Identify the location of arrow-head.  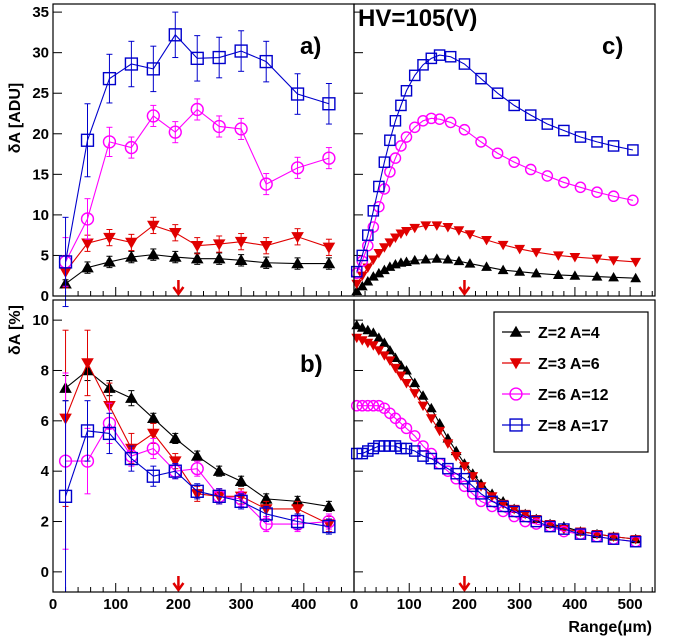
(464, 291).